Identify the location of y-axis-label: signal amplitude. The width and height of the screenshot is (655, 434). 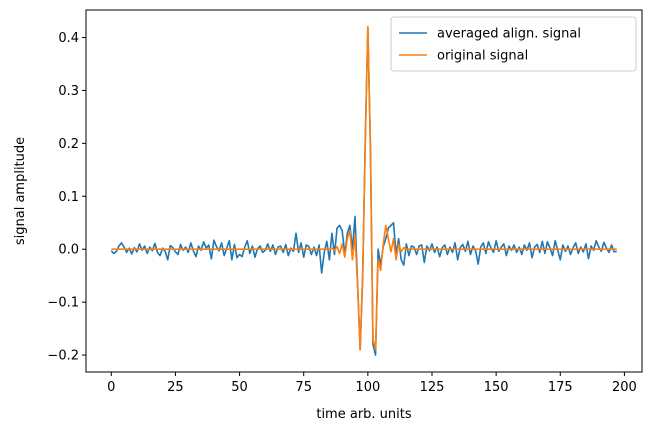
(20, 191).